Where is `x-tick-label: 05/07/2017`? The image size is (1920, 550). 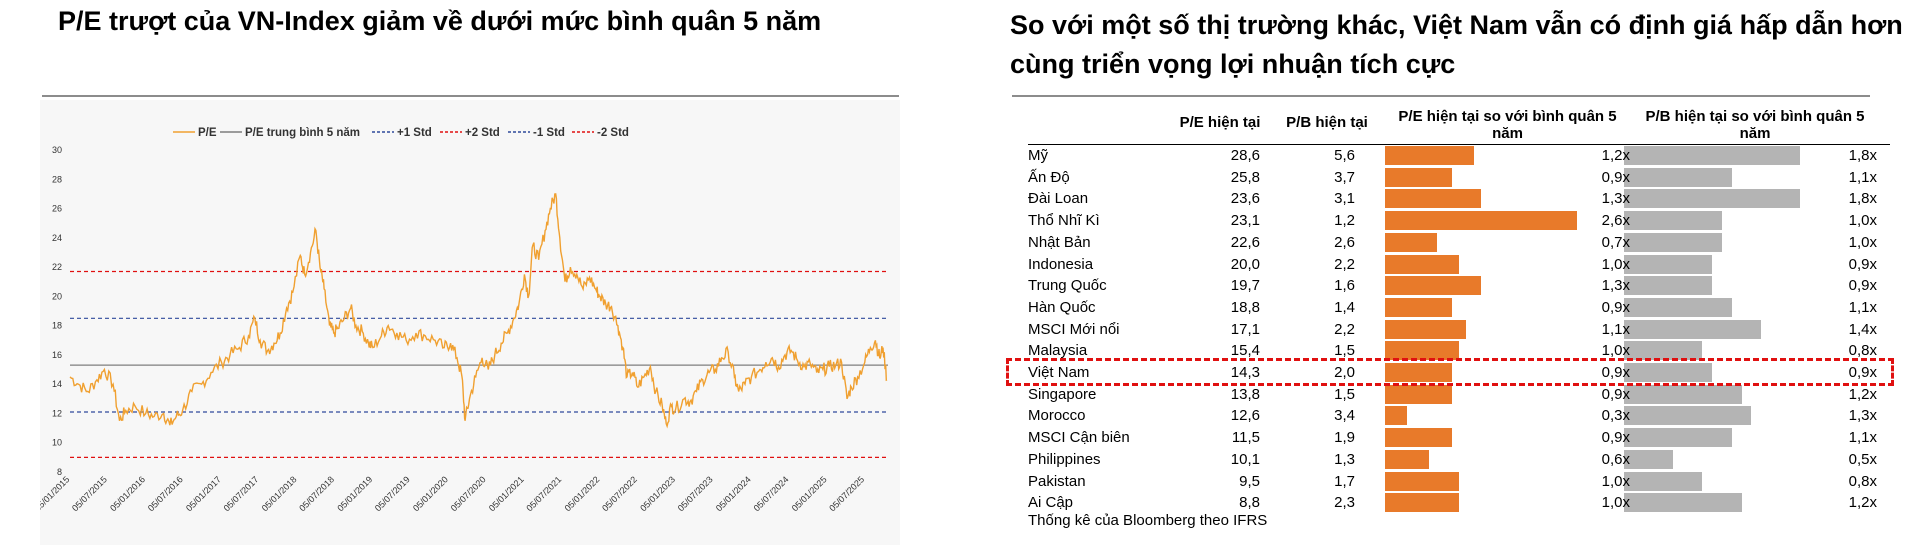
x-tick-label: 05/07/2017 is located at coordinates (241, 493).